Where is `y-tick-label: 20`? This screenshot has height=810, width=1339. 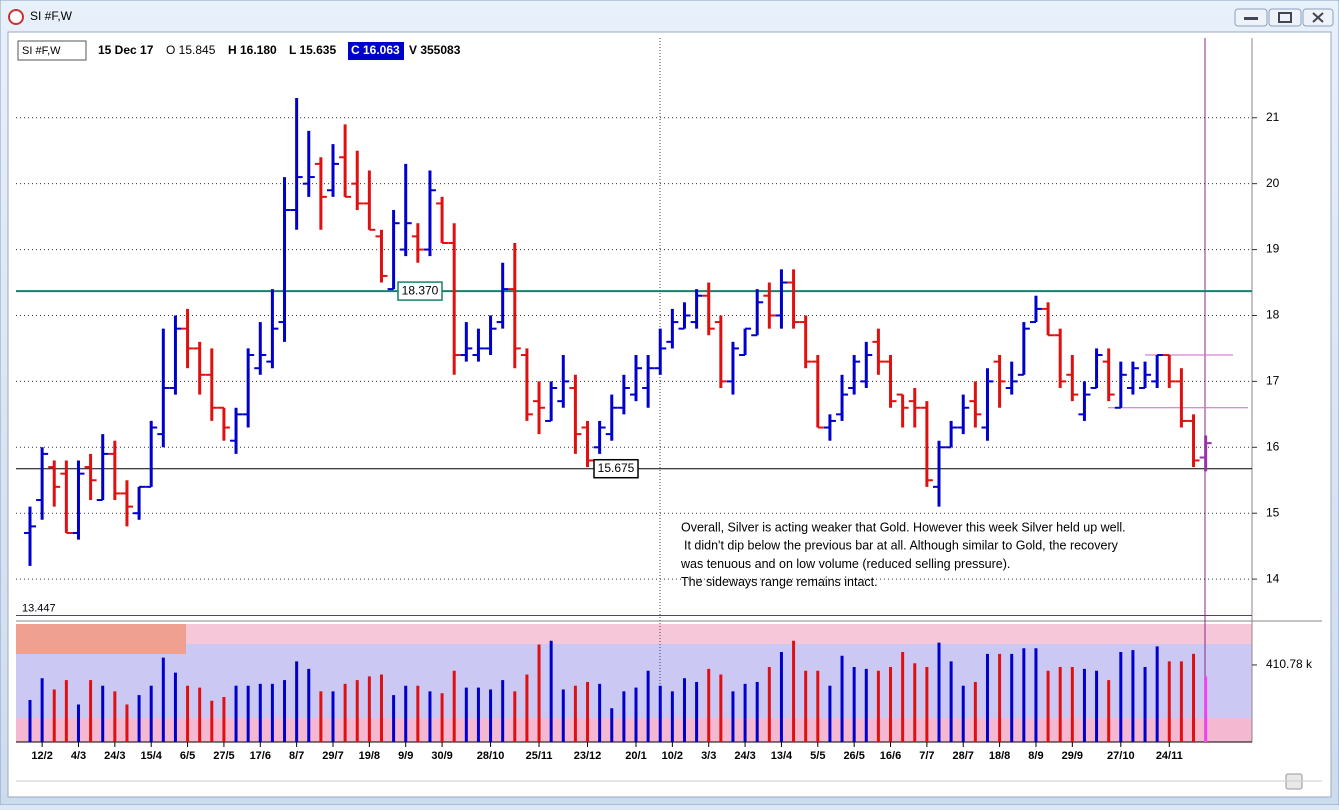
y-tick-label: 20 is located at coordinates (1273, 183).